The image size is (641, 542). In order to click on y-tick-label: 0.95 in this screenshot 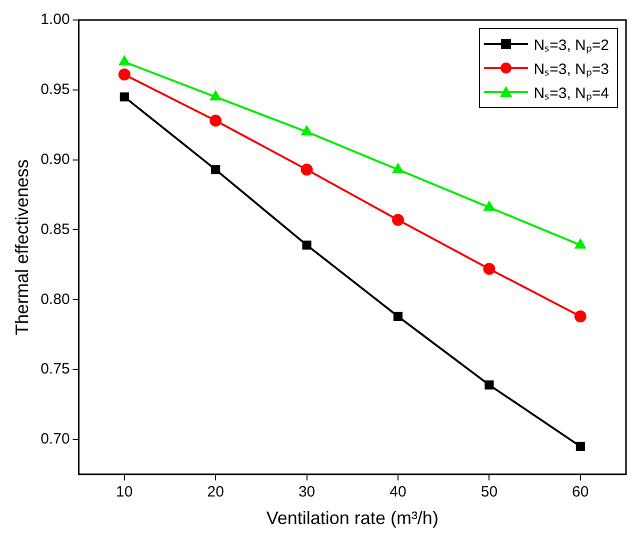, I will do `click(55, 89)`.